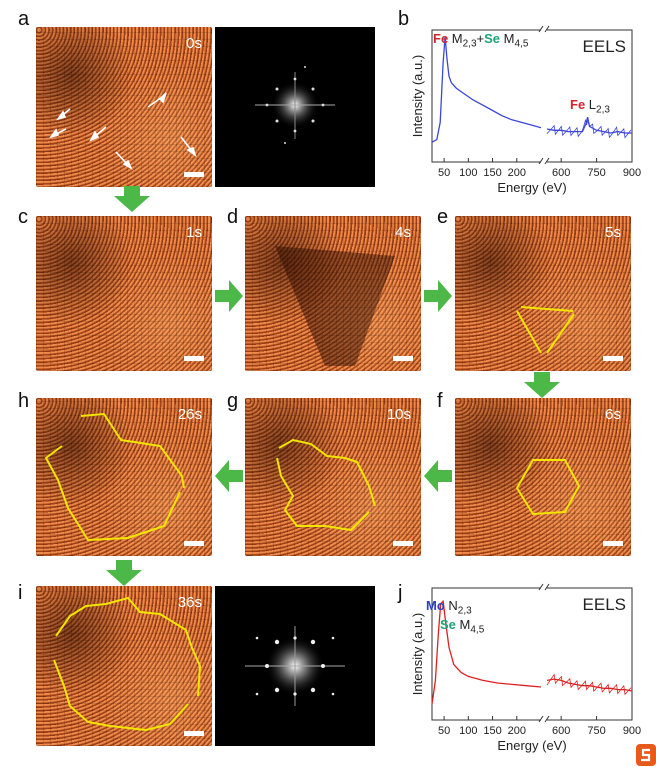 The width and height of the screenshot is (656, 767). Describe the element at coordinates (613, 232) in the screenshot. I see `time-label-e: 5s` at that location.